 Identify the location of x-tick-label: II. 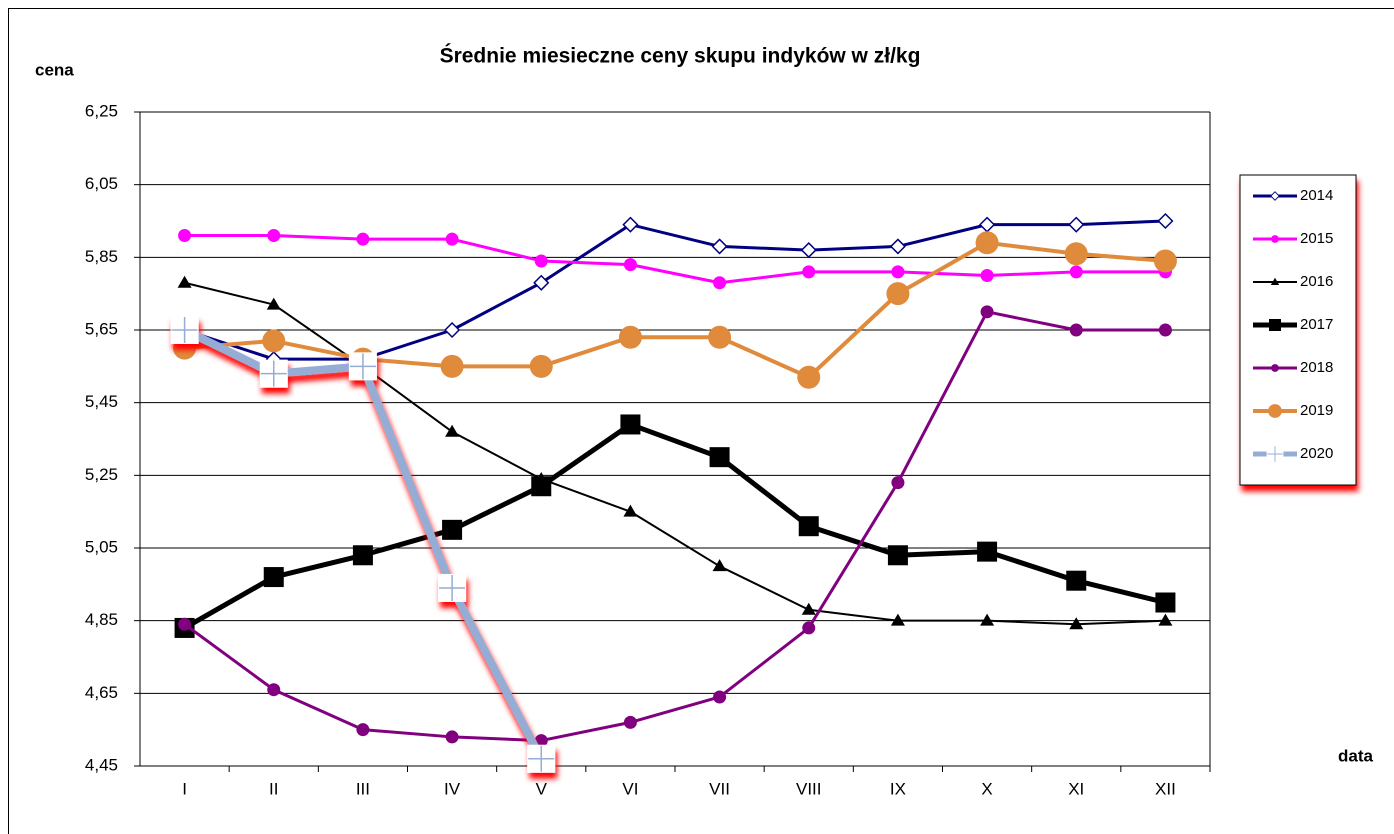
(273, 788).